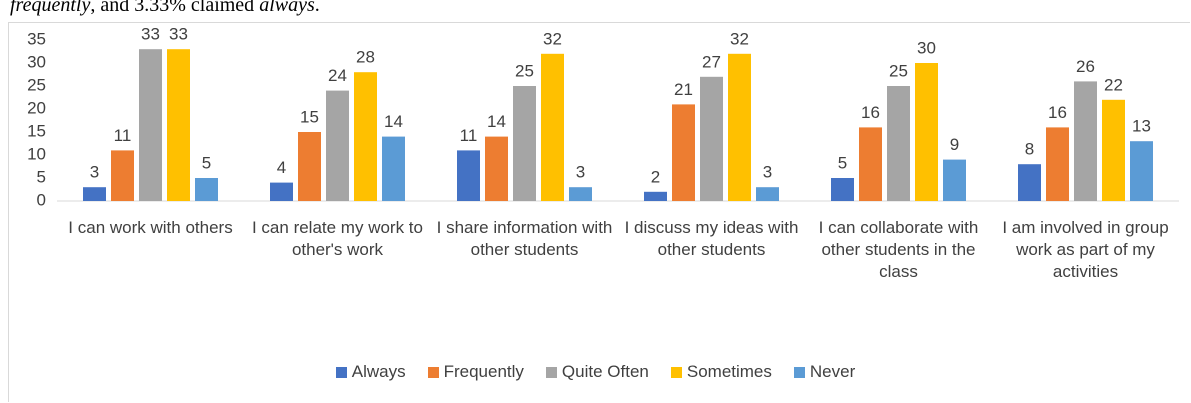  What do you see at coordinates (36, 107) in the screenshot?
I see `y-tick-label: 20` at bounding box center [36, 107].